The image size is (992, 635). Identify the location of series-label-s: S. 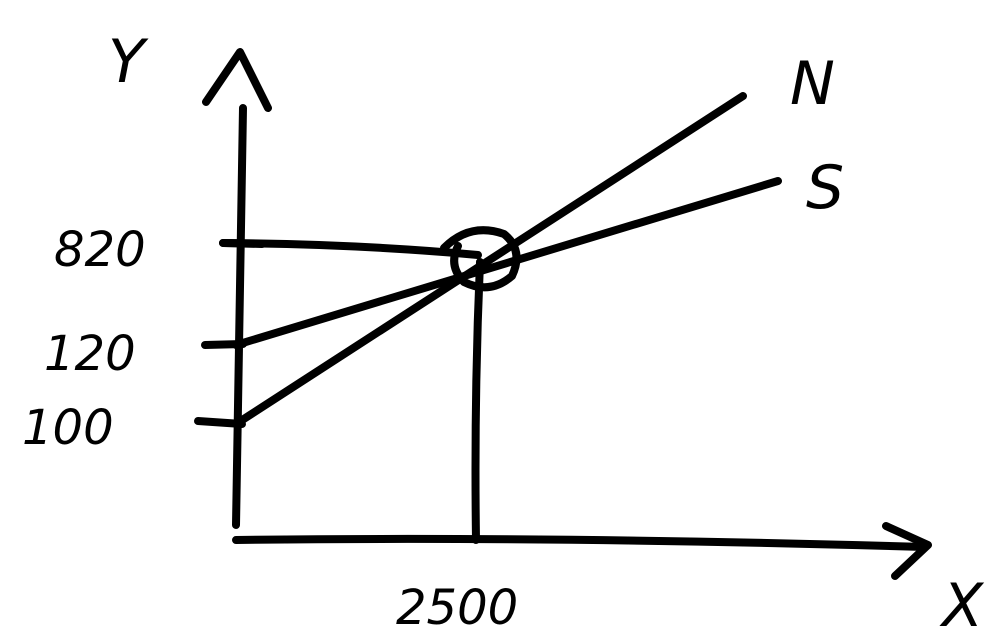
(825, 188).